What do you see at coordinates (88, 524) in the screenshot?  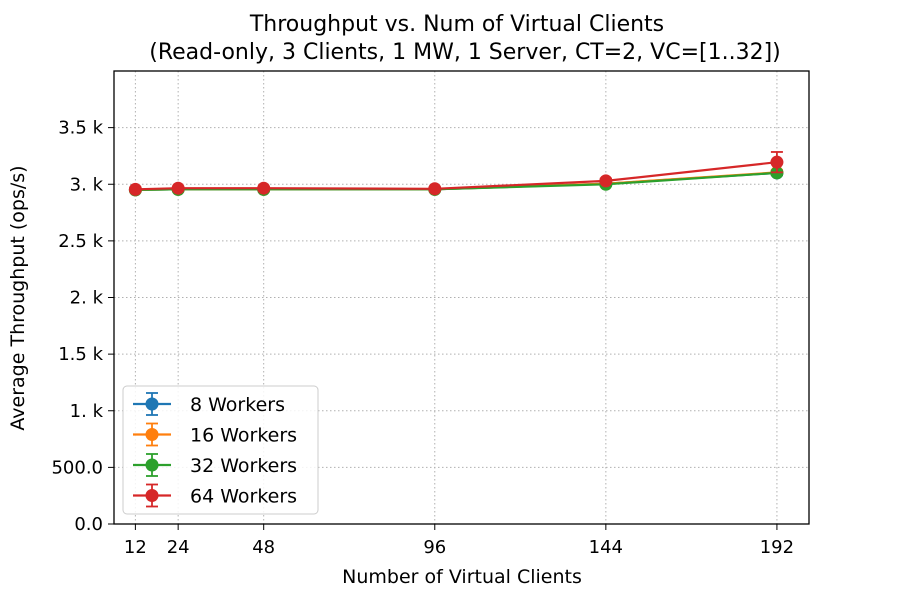 I see `y-tick-label: 0.0` at bounding box center [88, 524].